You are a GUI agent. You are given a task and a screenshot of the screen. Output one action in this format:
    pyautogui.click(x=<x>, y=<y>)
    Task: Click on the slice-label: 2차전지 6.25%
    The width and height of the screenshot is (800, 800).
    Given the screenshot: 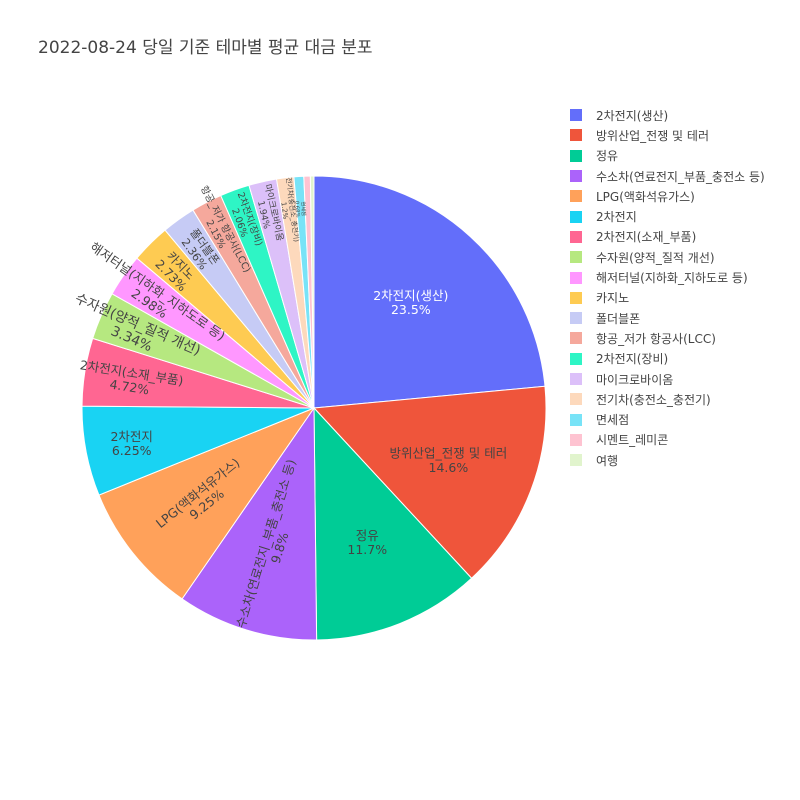 What is the action you would take?
    pyautogui.click(x=131, y=443)
    